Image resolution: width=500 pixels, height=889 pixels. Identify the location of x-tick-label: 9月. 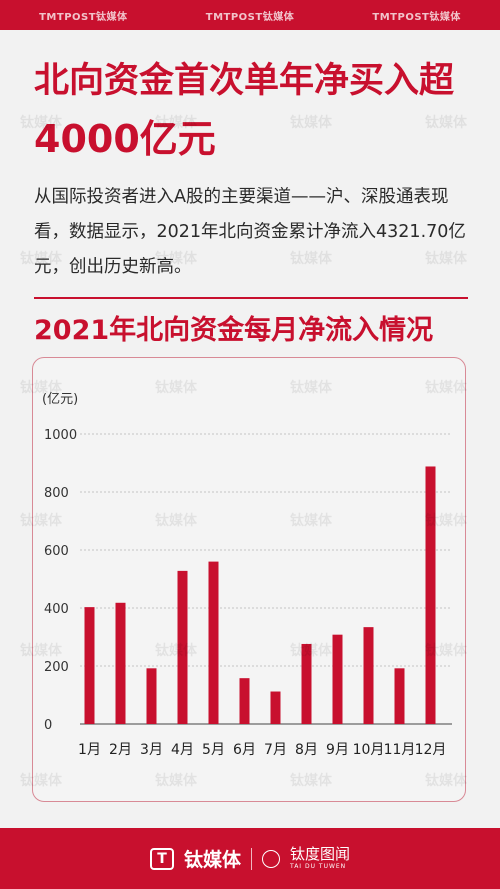
(337, 750).